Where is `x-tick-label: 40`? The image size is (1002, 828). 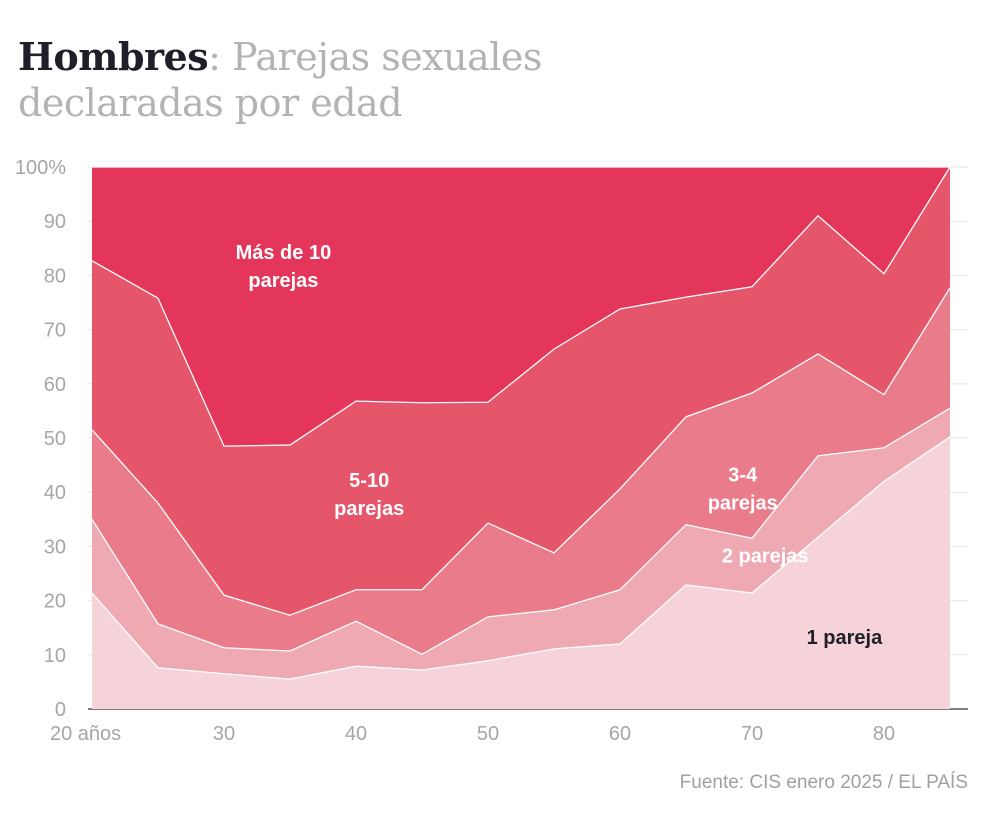 x-tick-label: 40 is located at coordinates (356, 734).